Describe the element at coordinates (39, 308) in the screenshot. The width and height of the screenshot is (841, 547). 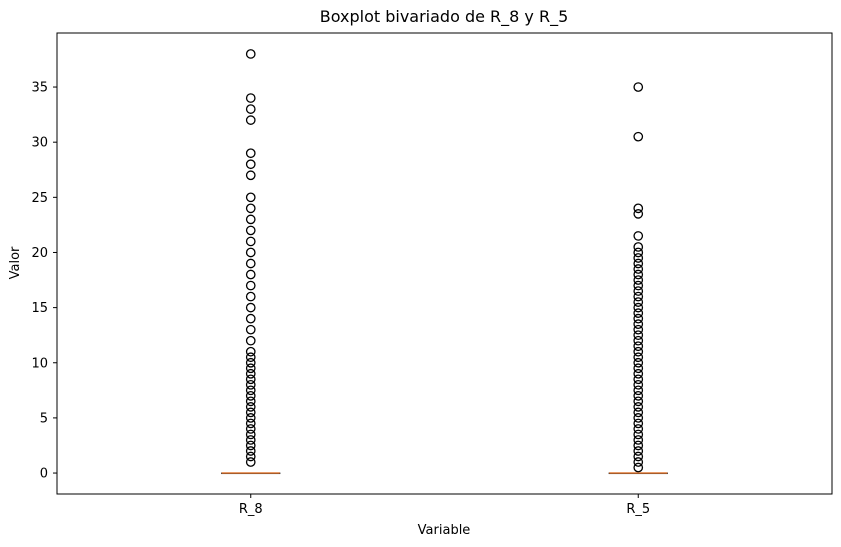
I see `y-tick-label: 15` at that location.